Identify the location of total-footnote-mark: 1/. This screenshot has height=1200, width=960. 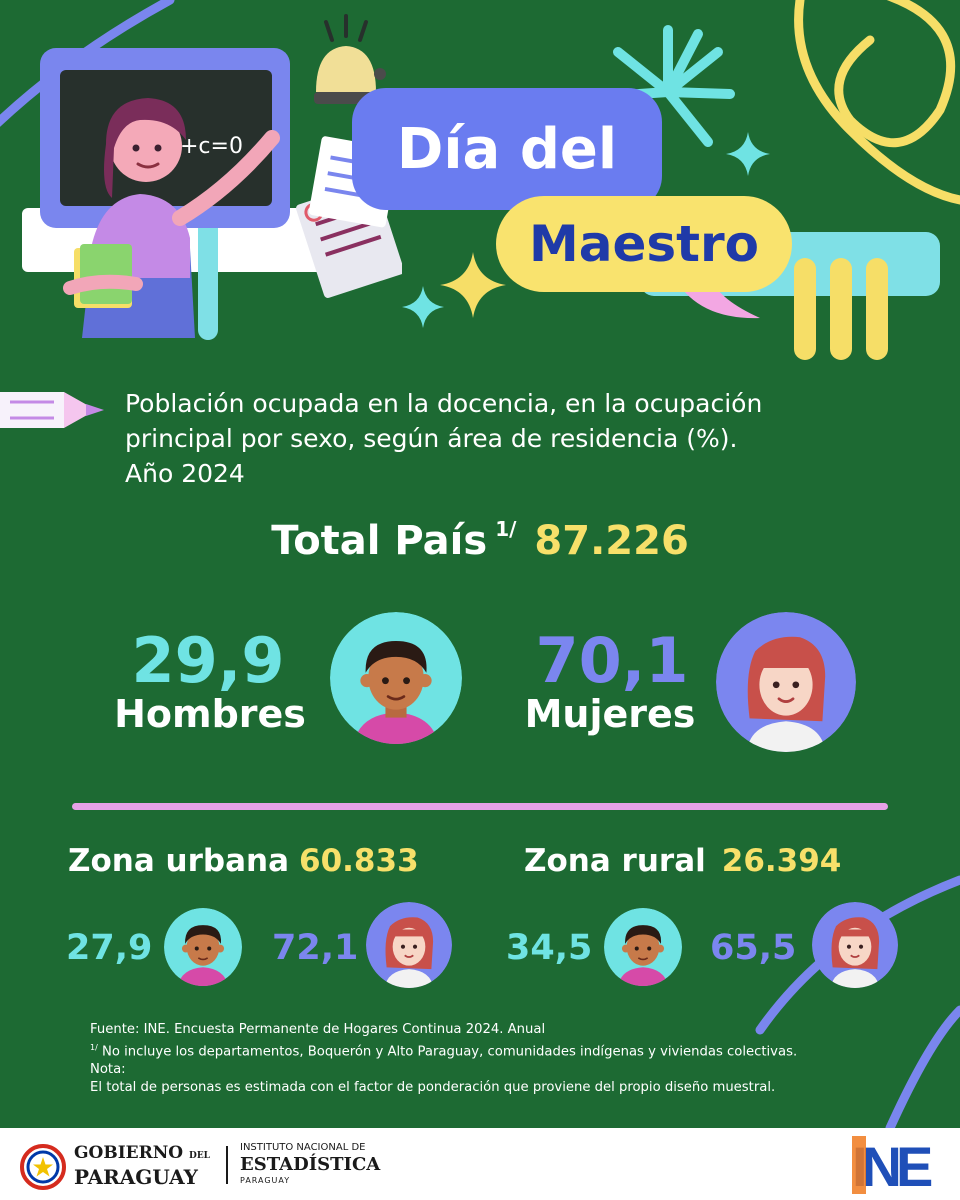
(506, 529).